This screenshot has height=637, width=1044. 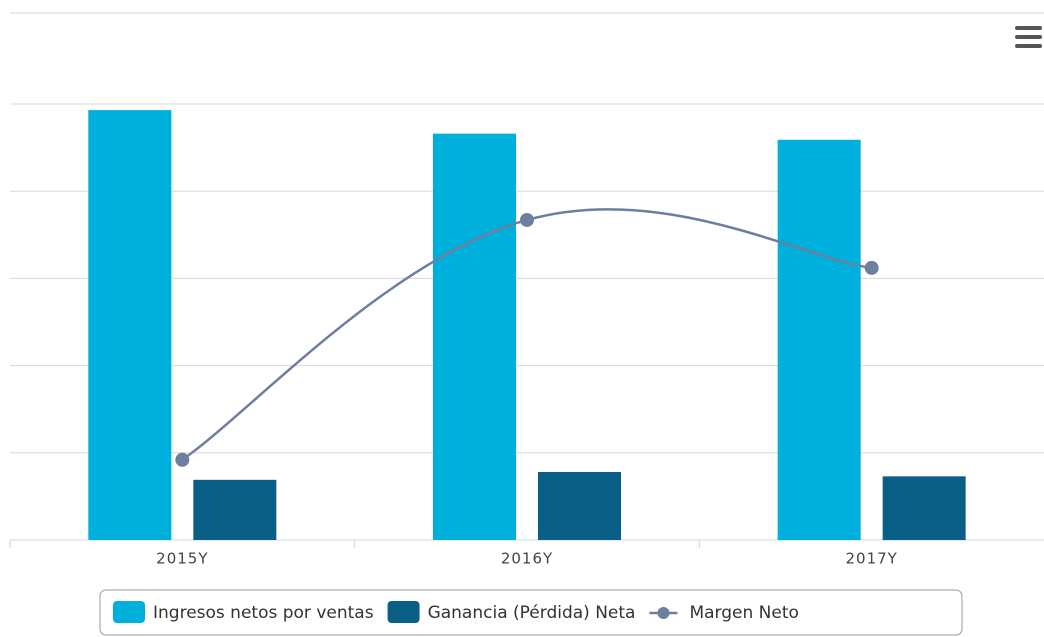 What do you see at coordinates (743, 613) in the screenshot?
I see `legend-label: Margen Neto` at bounding box center [743, 613].